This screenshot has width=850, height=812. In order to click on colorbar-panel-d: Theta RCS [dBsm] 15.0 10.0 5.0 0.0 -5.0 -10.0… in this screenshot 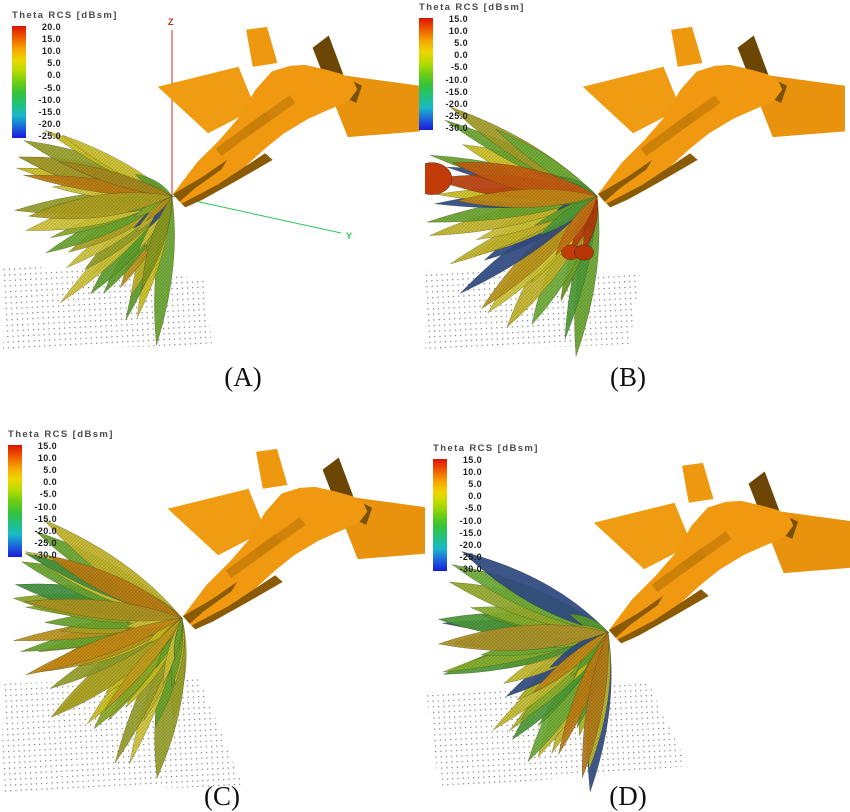, I will do `click(486, 508)`.